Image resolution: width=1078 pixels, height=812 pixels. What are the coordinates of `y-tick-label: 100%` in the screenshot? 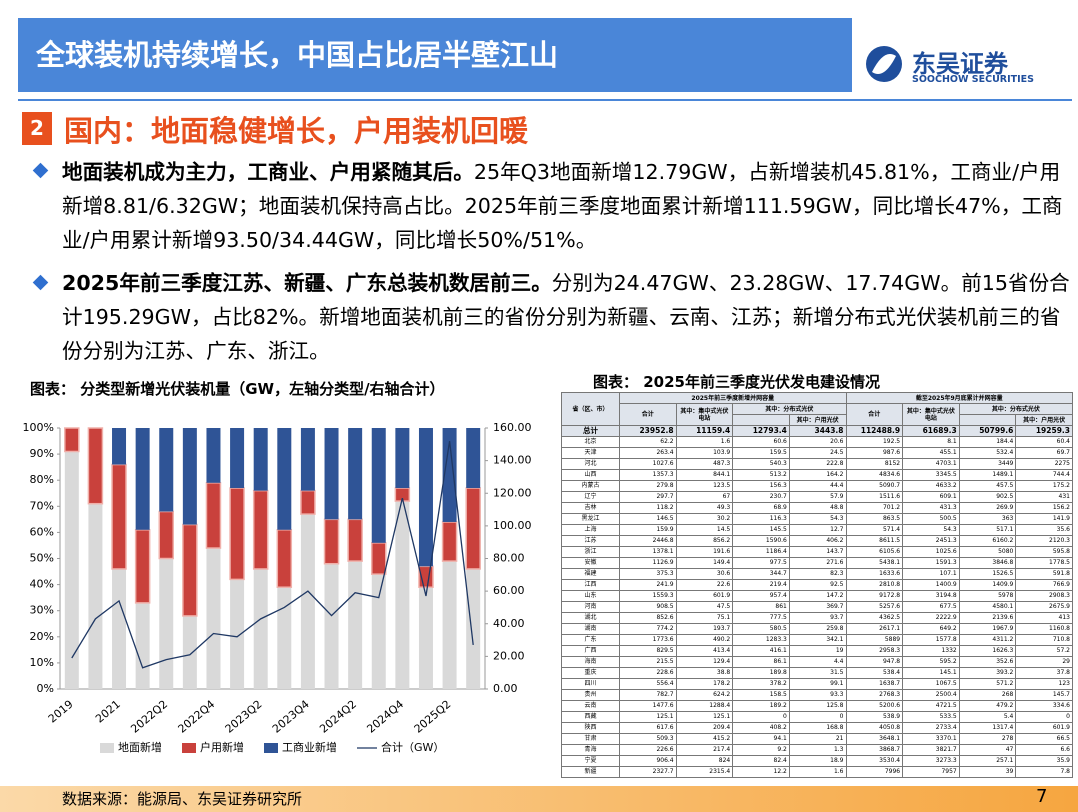 It's located at (38, 427).